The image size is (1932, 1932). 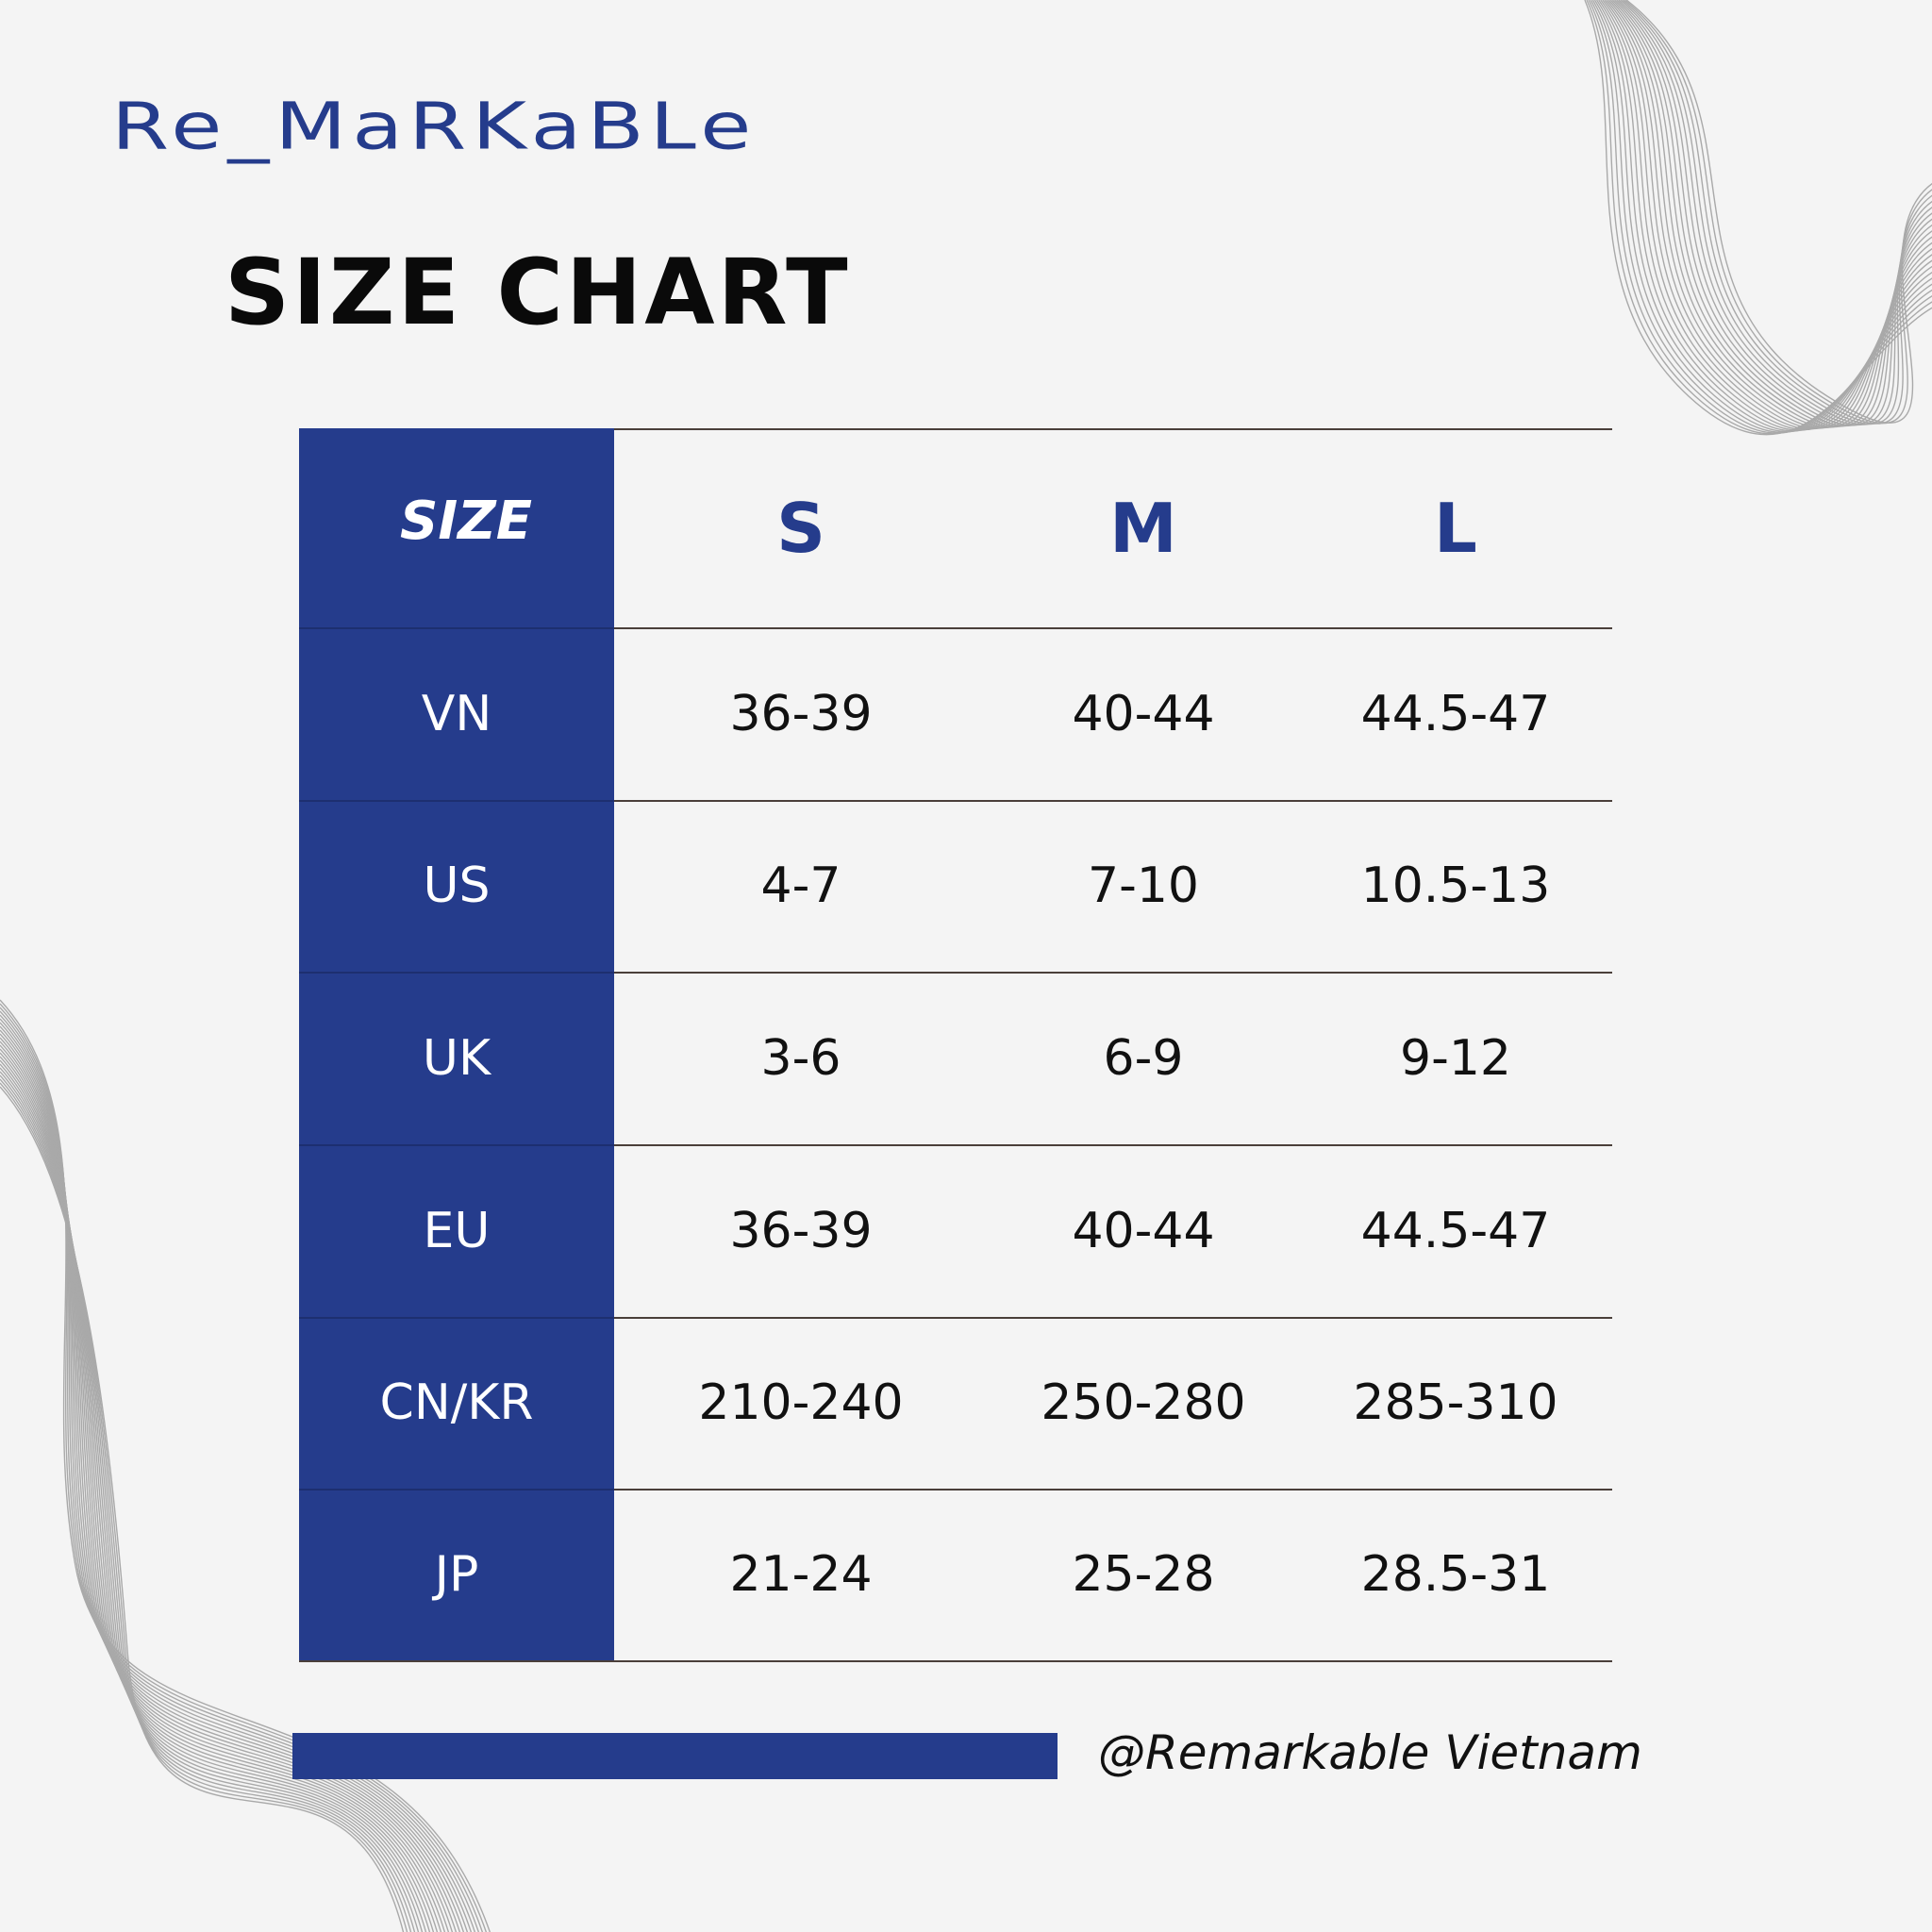 What do you see at coordinates (1143, 1231) in the screenshot?
I see `cell-eu-m: 40-44` at bounding box center [1143, 1231].